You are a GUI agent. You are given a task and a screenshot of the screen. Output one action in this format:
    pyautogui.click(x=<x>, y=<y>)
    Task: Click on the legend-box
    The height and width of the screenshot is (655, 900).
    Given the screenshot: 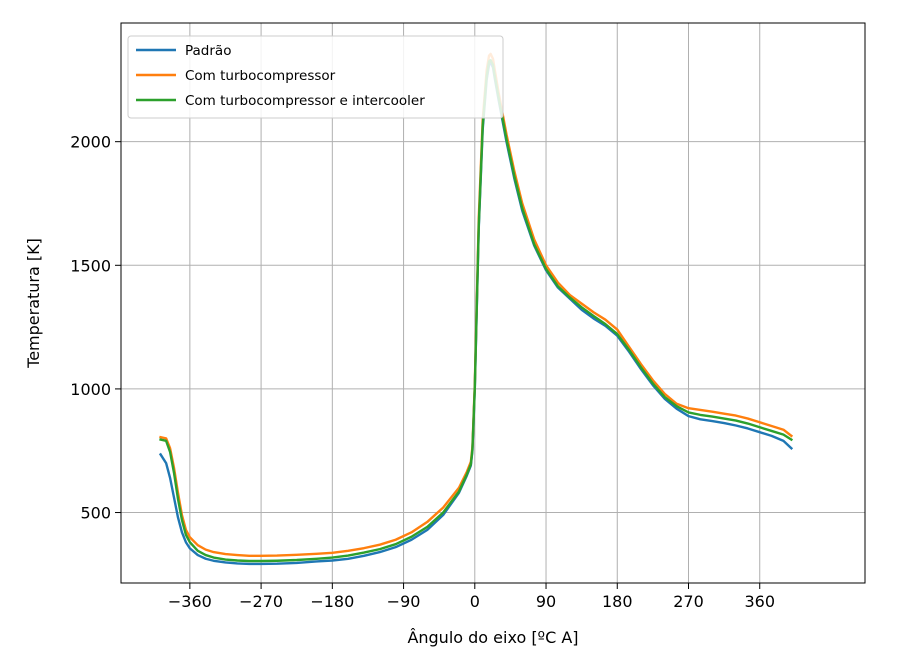 What is the action you would take?
    pyautogui.click(x=315, y=77)
    